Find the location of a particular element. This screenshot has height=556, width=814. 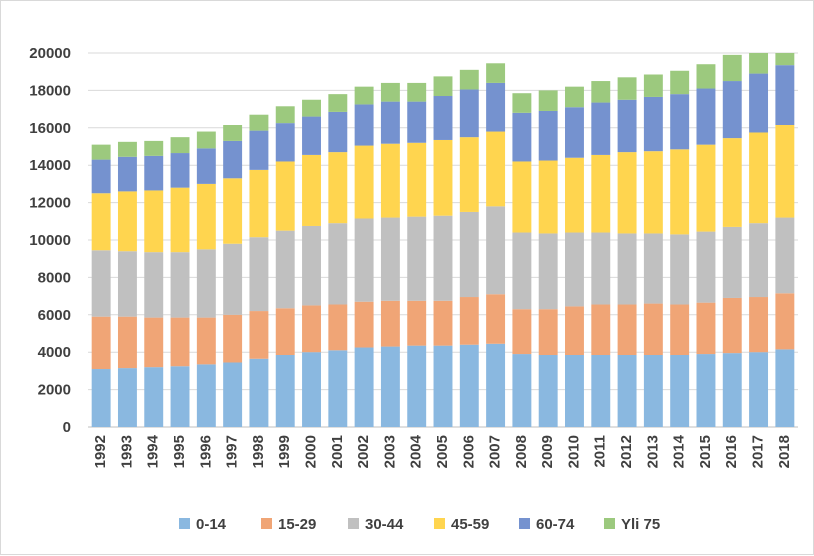

bar-yli-75-1992 is located at coordinates (101, 152).